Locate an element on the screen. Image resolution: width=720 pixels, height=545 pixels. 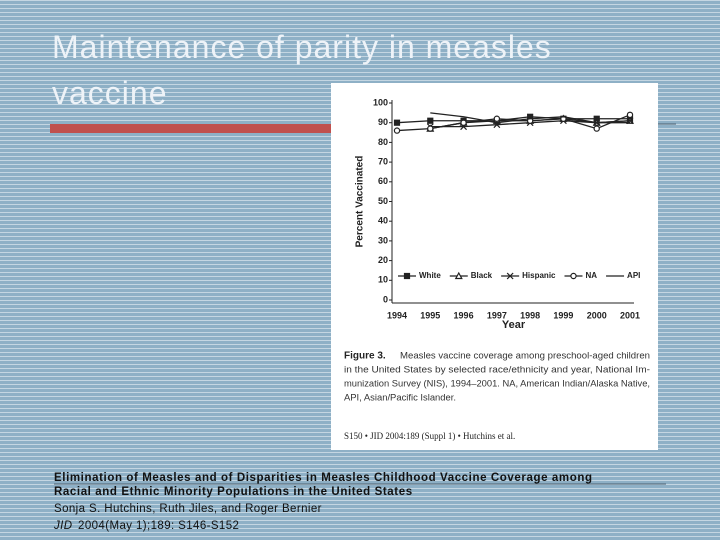
y-tick-label: 0 is located at coordinates (385, 299).